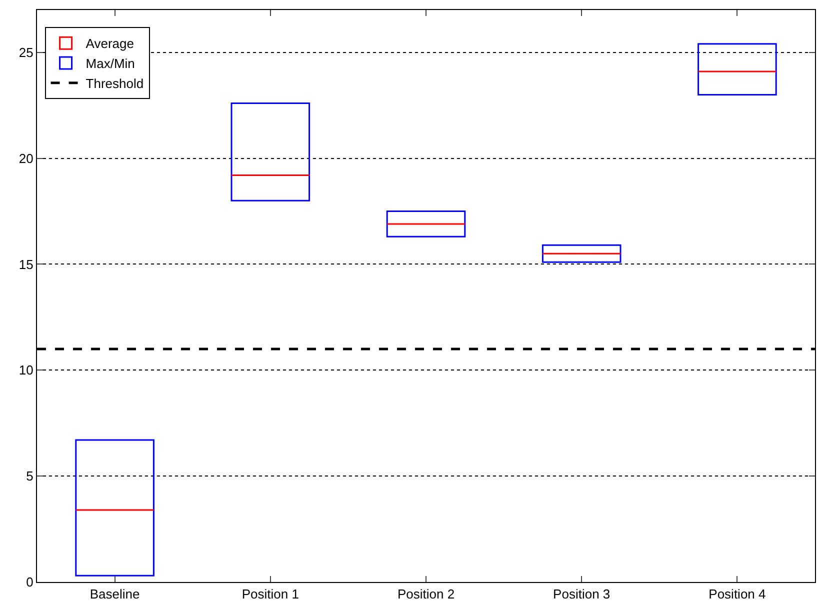 The height and width of the screenshot is (610, 818). Describe the element at coordinates (737, 594) in the screenshot. I see `x-tick-label: Position 4` at that location.